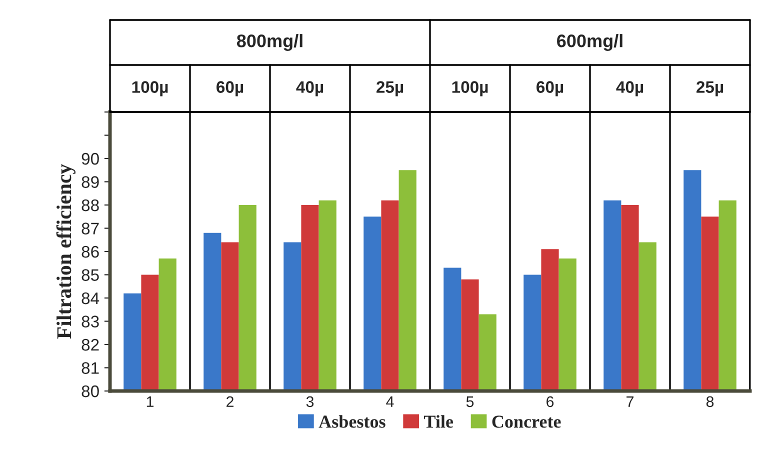 The height and width of the screenshot is (463, 762). What do you see at coordinates (66, 251) in the screenshot?
I see `y-axis-title: Filtration efficiency` at bounding box center [66, 251].